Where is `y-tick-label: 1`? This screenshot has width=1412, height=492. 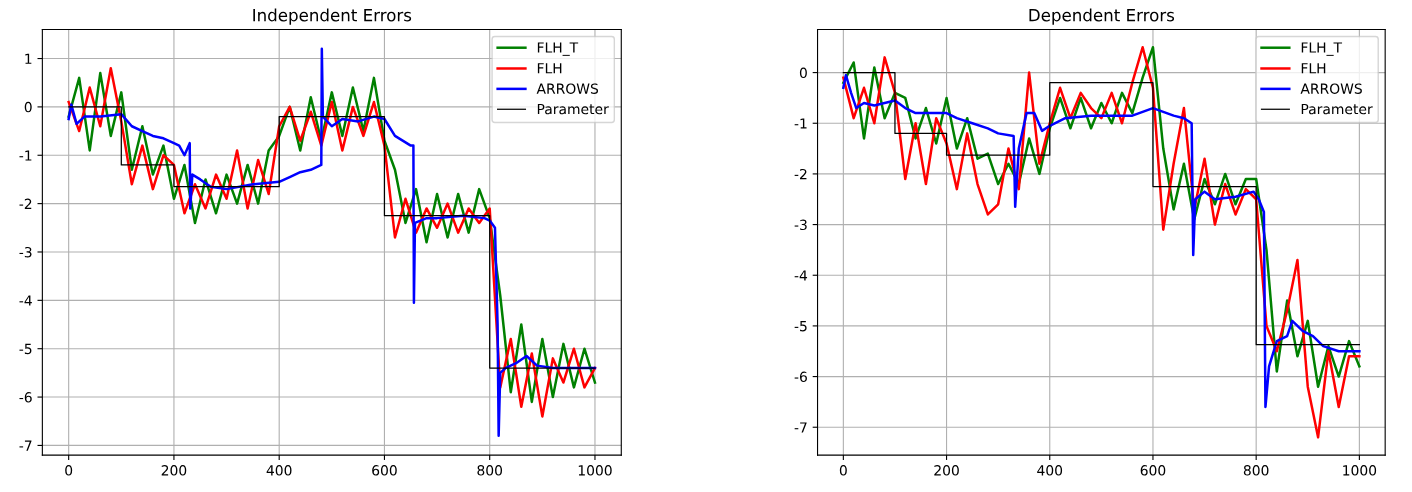 y-tick-label: 1 is located at coordinates (28, 58).